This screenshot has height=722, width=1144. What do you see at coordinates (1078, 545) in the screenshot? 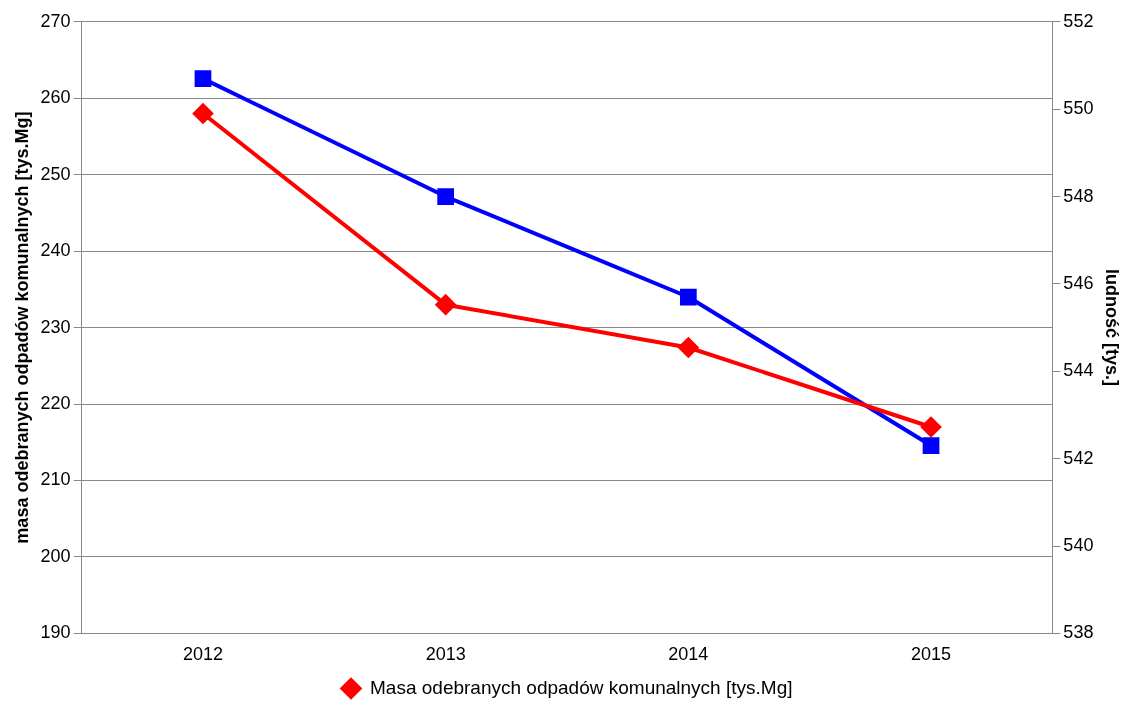
I see `y2-tick-label: 540` at bounding box center [1078, 545].